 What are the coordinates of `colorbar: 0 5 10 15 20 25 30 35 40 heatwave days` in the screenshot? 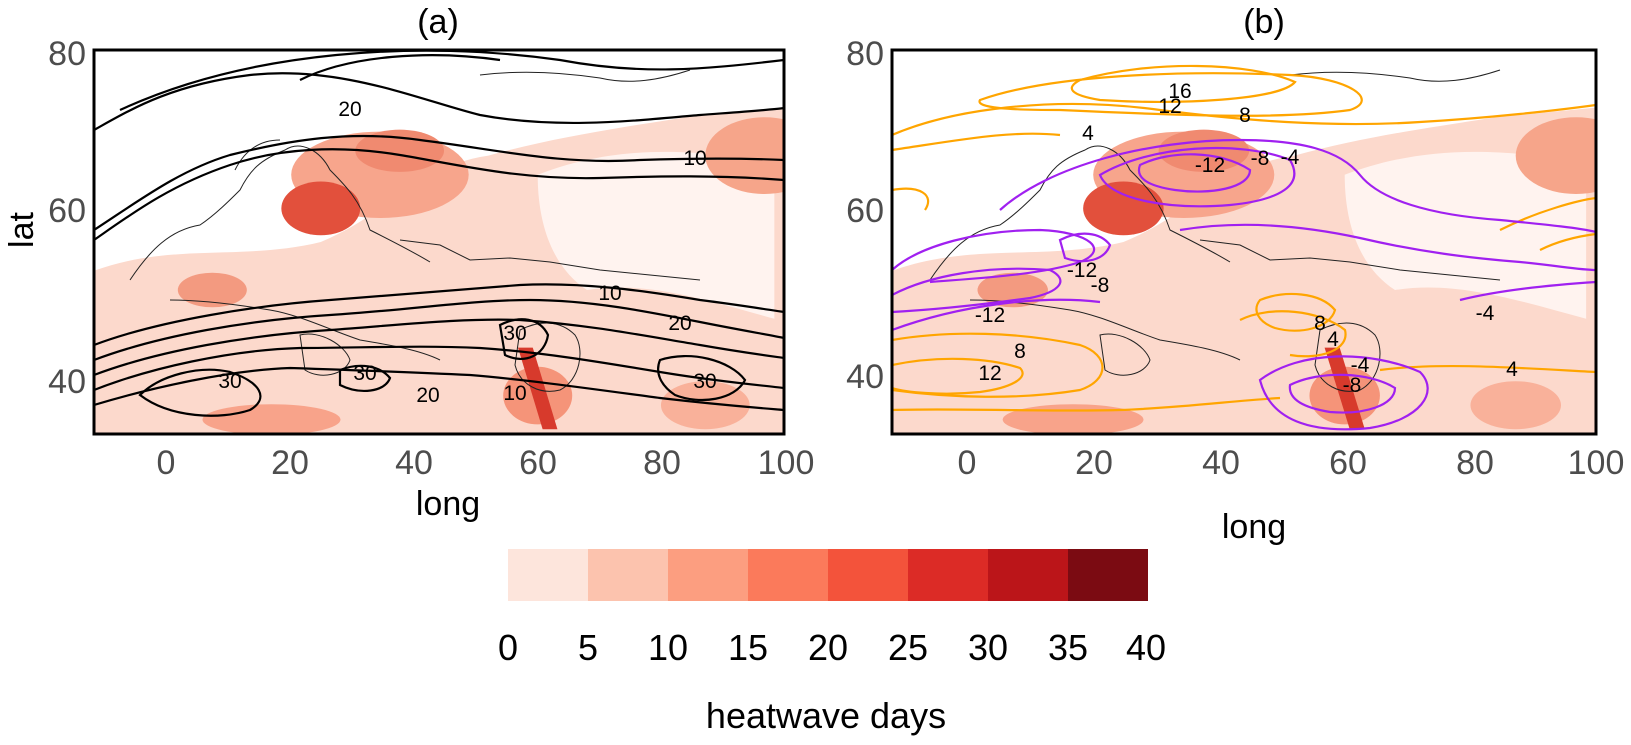 It's located at (832, 642).